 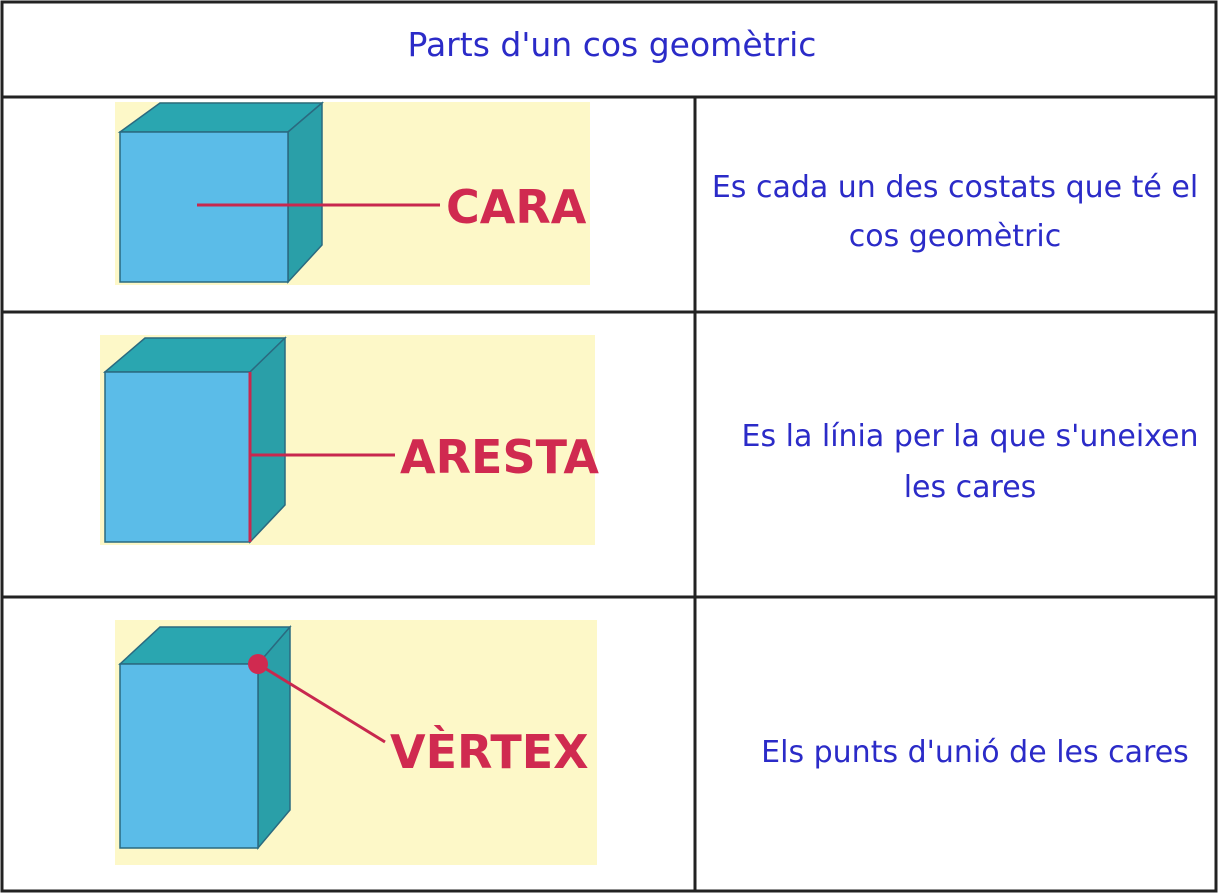 I want to click on description: Es cada un des costats que té el, so click(x=955, y=187).